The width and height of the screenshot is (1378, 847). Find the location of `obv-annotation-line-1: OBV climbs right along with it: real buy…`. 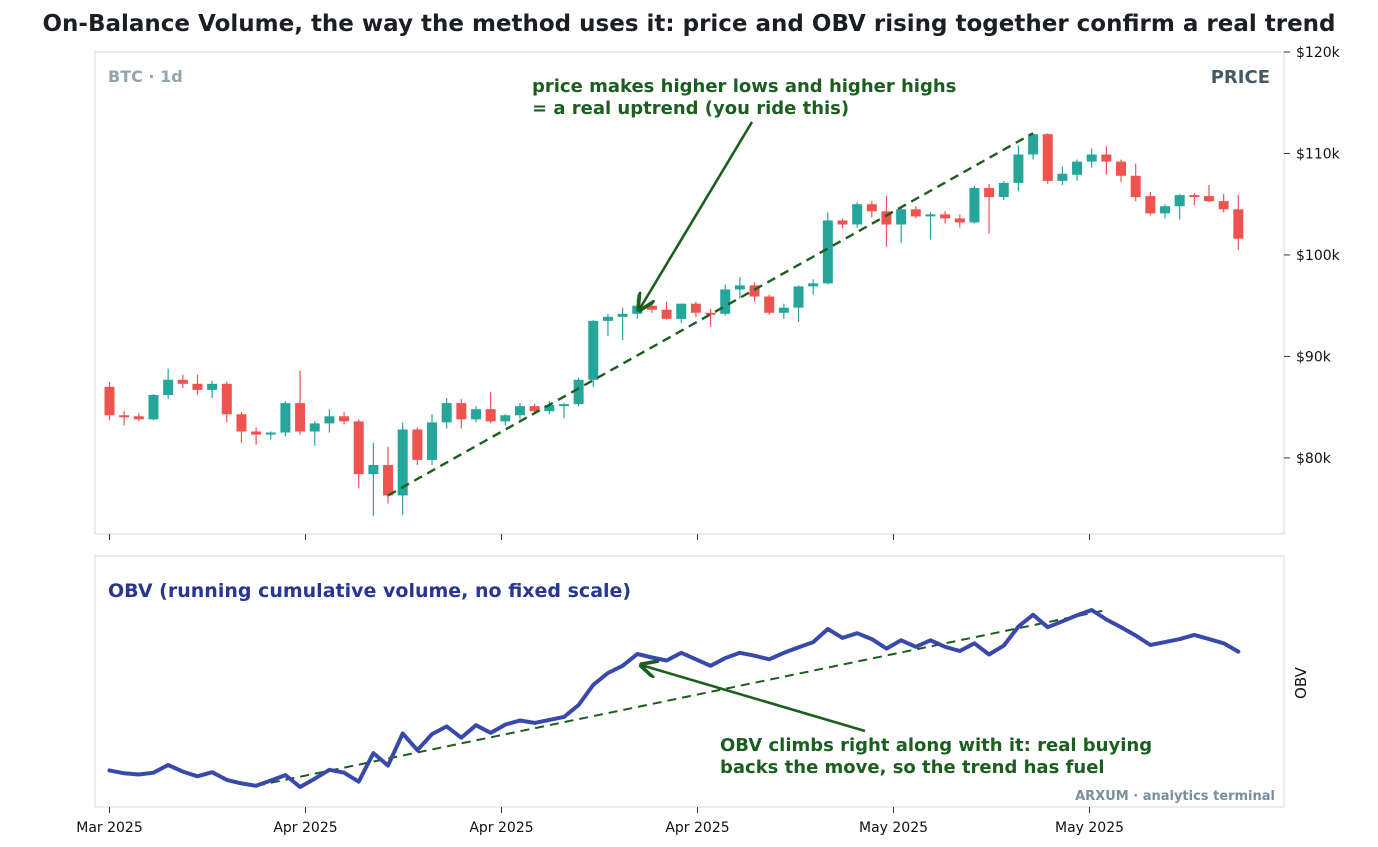

obv-annotation-line-1: OBV climbs right along with it: real buy… is located at coordinates (936, 745).